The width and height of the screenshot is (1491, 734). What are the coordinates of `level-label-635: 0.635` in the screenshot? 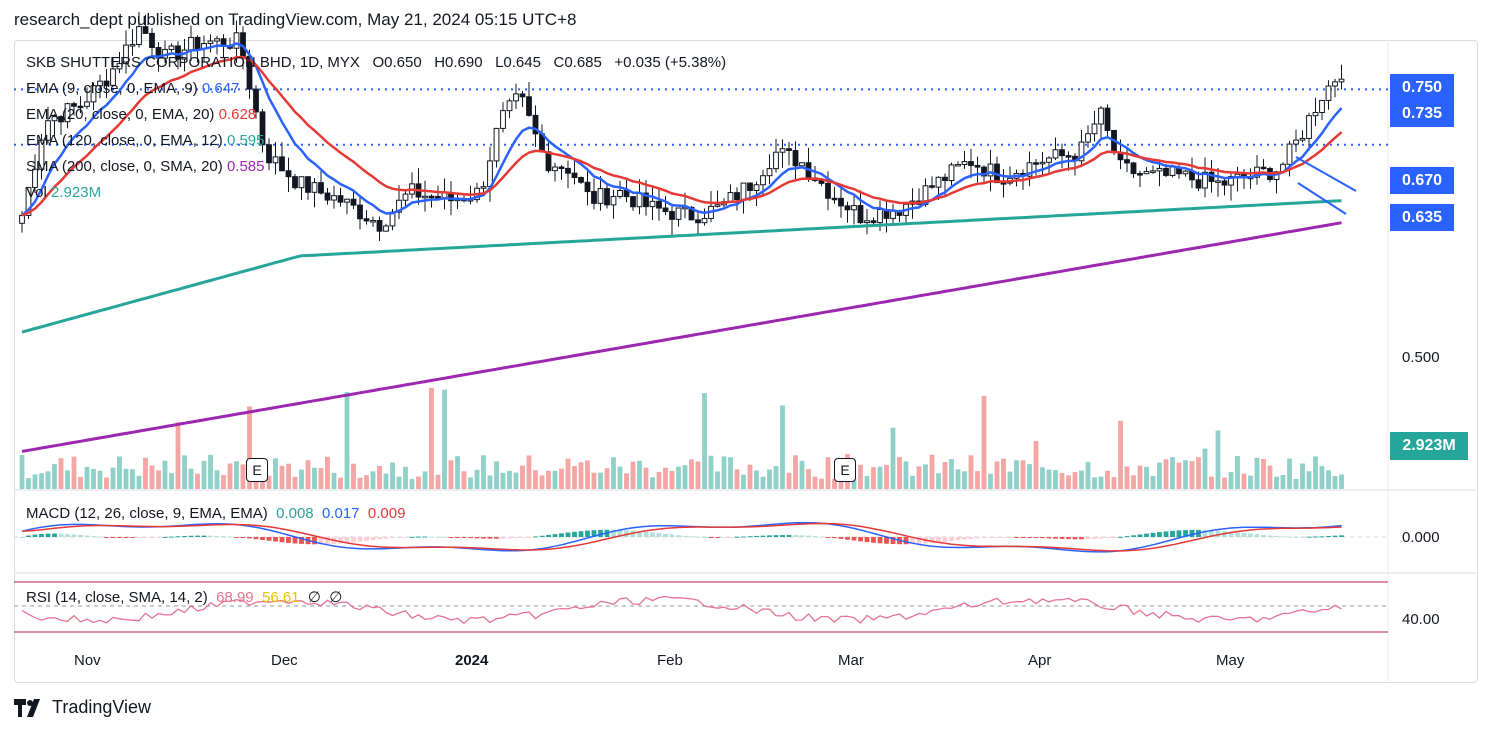 It's located at (1422, 217).